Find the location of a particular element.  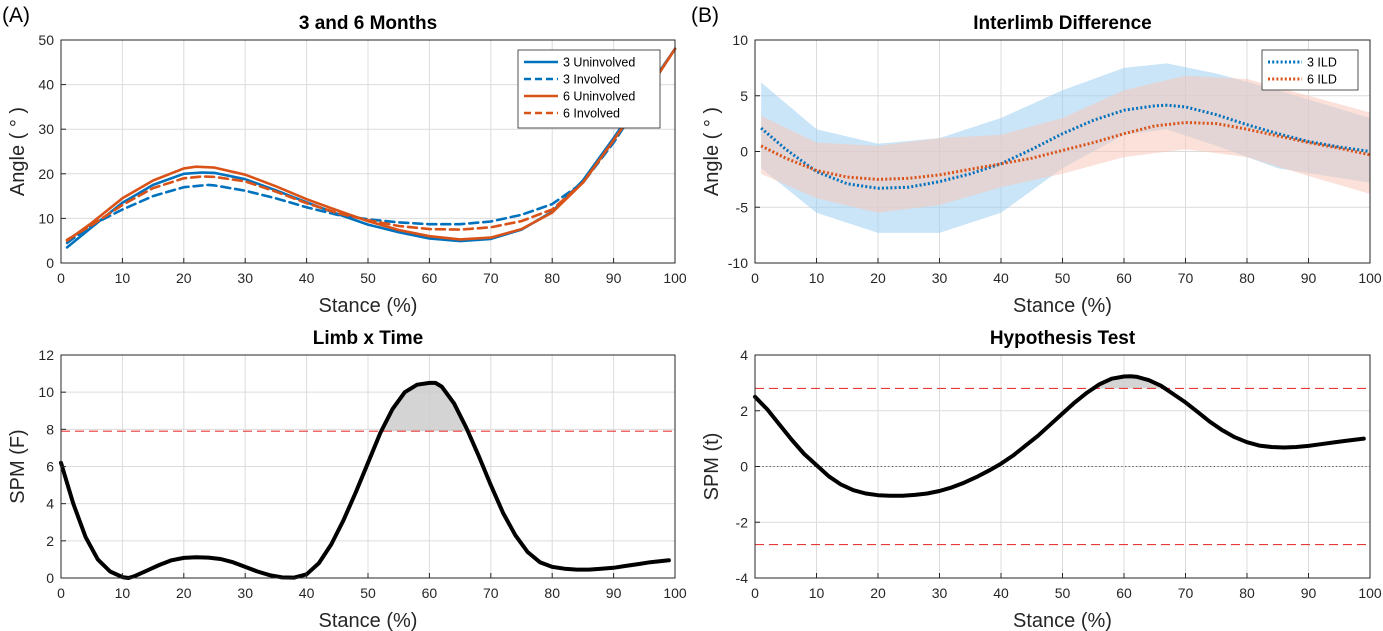

c3-xtick-label-8: 80 is located at coordinates (552, 593).